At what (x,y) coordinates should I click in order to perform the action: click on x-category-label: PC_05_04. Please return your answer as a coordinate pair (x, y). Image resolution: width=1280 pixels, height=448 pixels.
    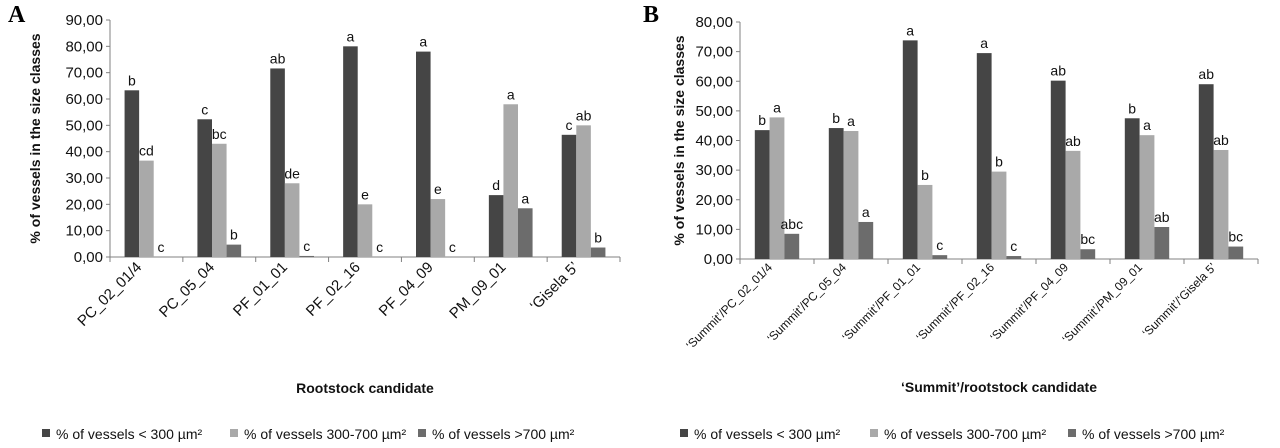
    Looking at the image, I should click on (187, 290).